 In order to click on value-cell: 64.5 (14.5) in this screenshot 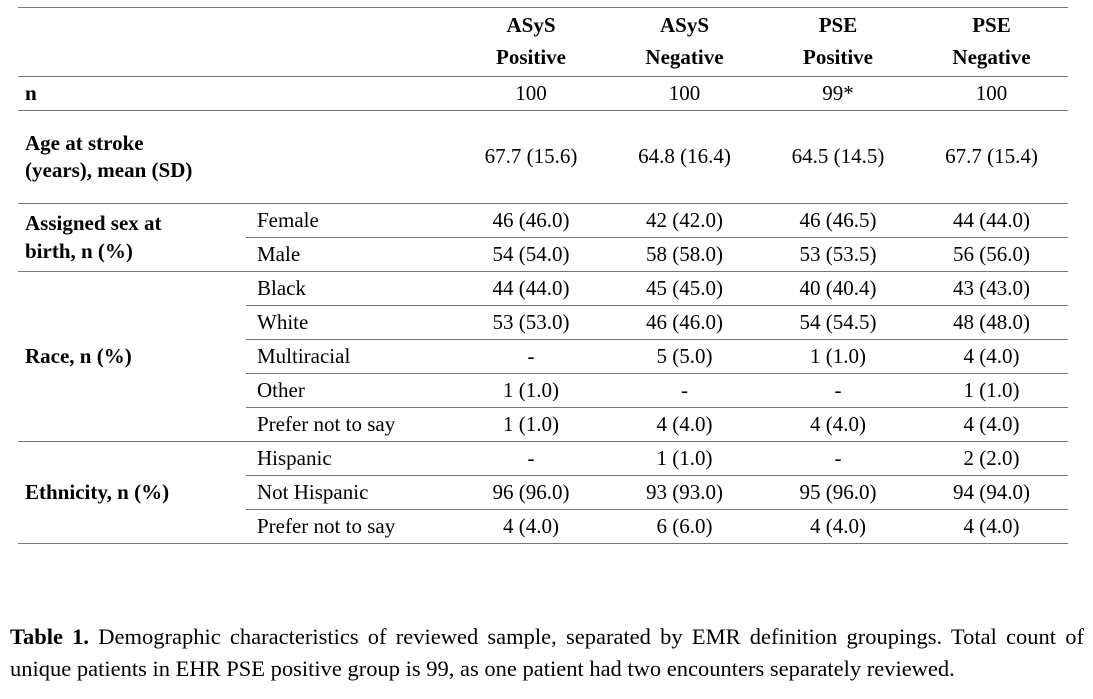, I will do `click(838, 157)`.